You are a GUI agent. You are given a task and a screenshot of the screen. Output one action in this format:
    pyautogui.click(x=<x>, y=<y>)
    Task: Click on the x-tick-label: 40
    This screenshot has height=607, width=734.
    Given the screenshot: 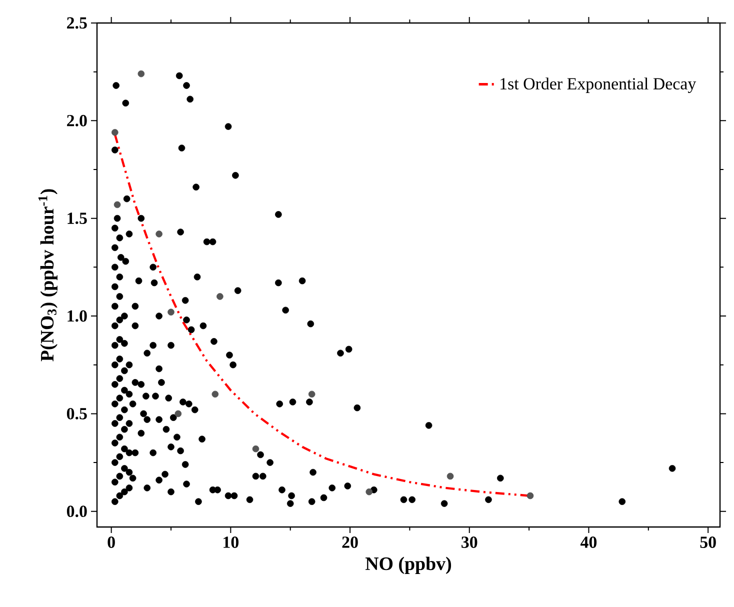 What is the action you would take?
    pyautogui.click(x=588, y=542)
    